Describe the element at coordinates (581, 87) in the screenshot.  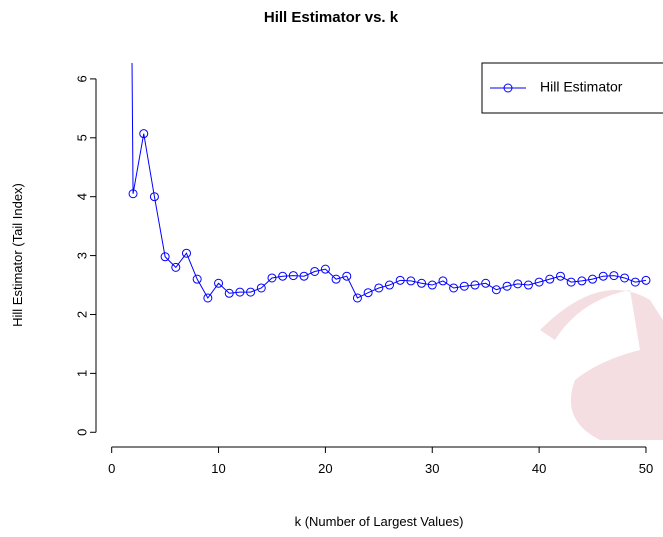
I see `legend-label: Hill Estimator` at that location.